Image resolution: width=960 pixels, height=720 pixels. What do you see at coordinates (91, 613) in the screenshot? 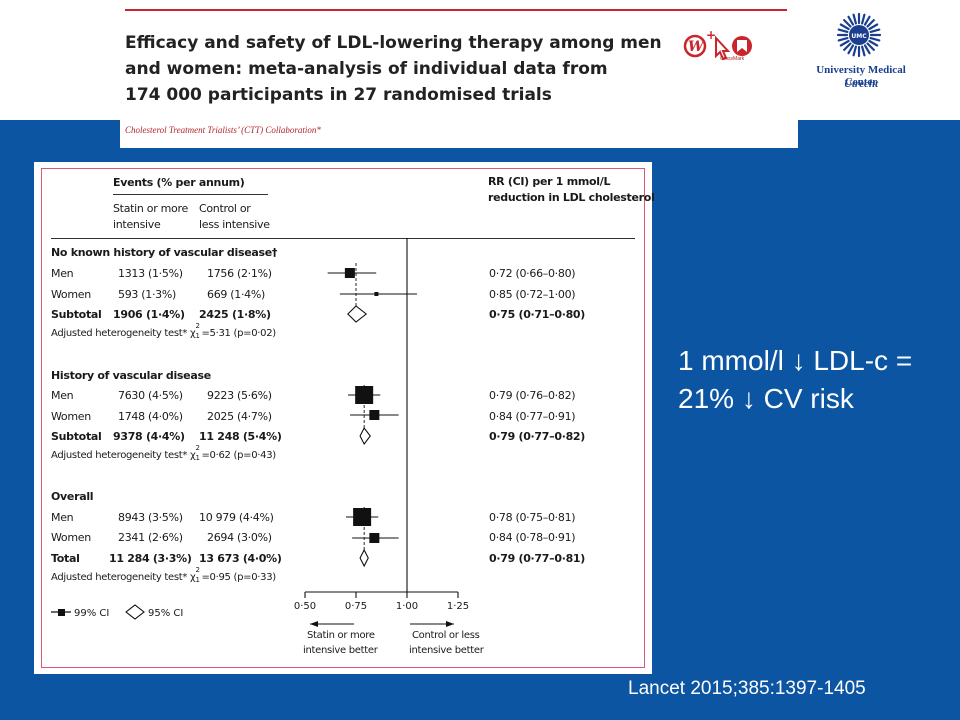
I see `legend-99ci-label: 99% CI` at bounding box center [91, 613].